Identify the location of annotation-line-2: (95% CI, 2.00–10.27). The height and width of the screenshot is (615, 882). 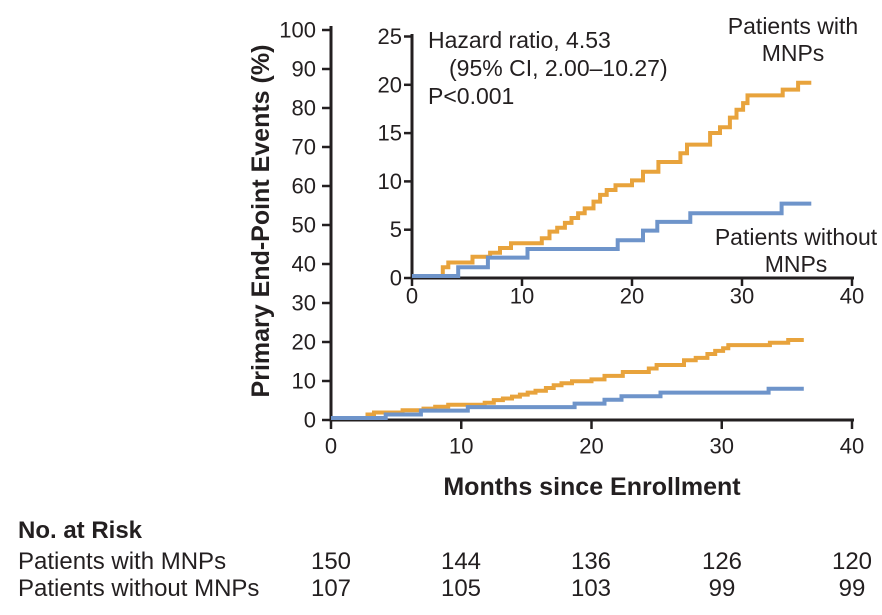
(558, 68).